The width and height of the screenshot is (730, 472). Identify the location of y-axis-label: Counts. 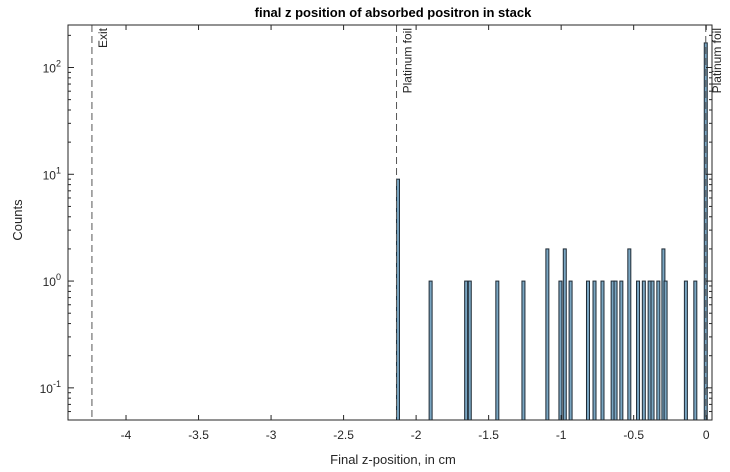
(17, 220).